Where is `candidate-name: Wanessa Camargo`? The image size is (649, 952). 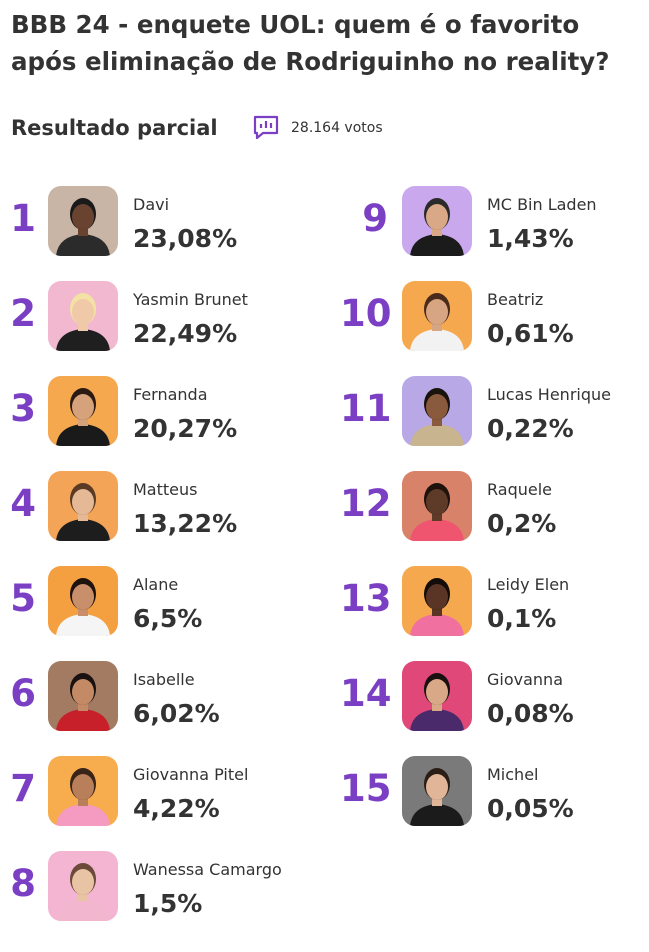
candidate-name: Wanessa Camargo is located at coordinates (207, 869).